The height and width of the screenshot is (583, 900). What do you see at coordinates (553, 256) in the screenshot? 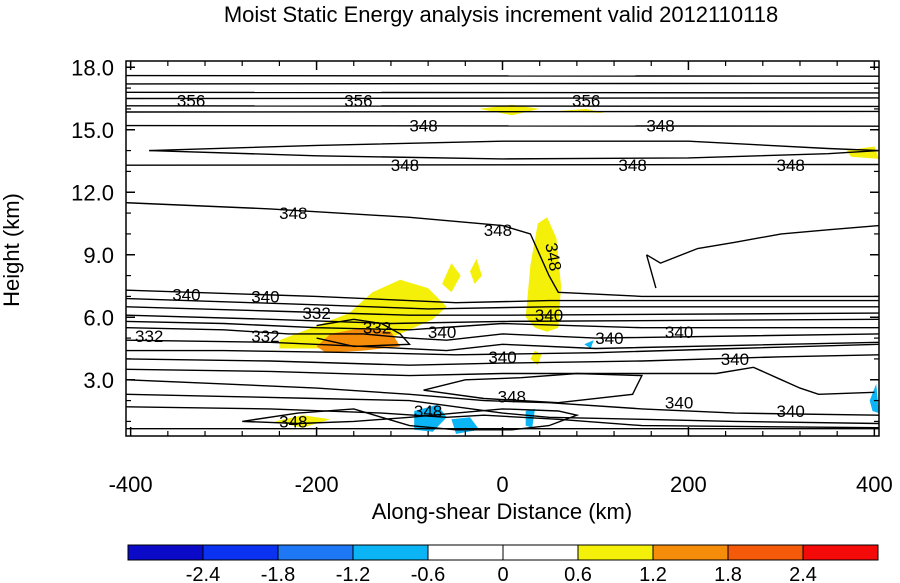
I see `contour-label-348-10: 348` at bounding box center [553, 256].